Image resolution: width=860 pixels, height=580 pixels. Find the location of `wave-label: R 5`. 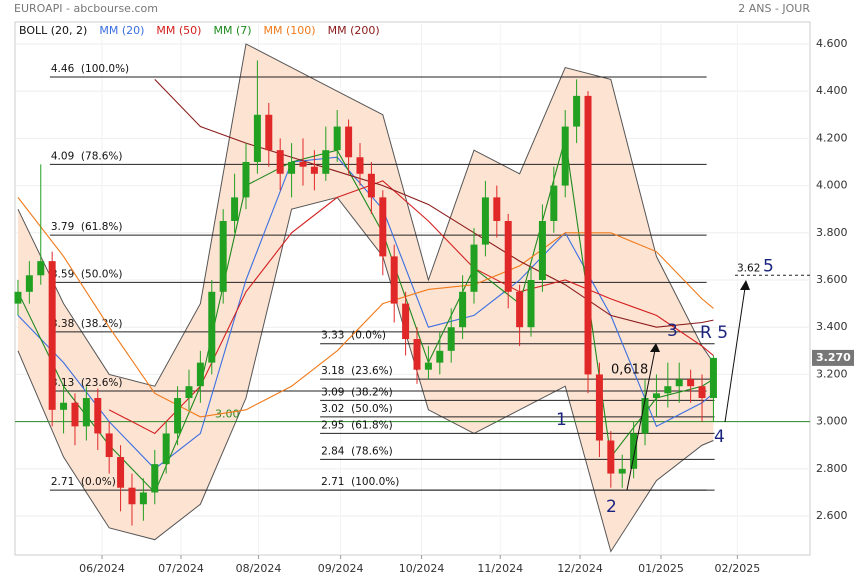

wave-label: R 5 is located at coordinates (714, 333).